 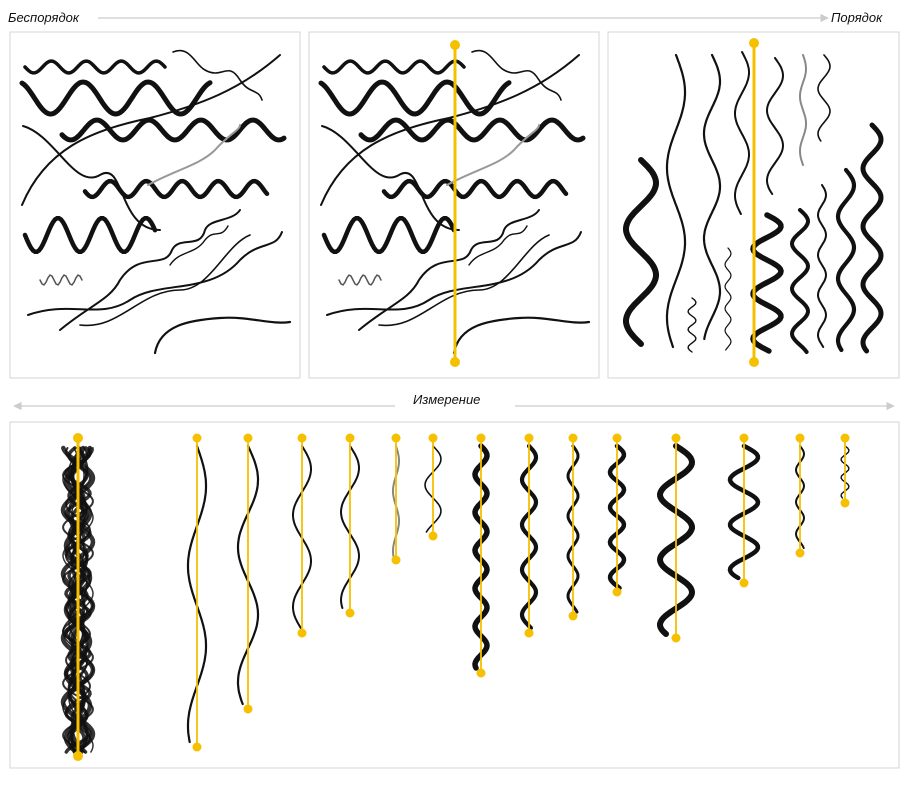 I want to click on measure-rod-panel3, so click(x=754, y=202).